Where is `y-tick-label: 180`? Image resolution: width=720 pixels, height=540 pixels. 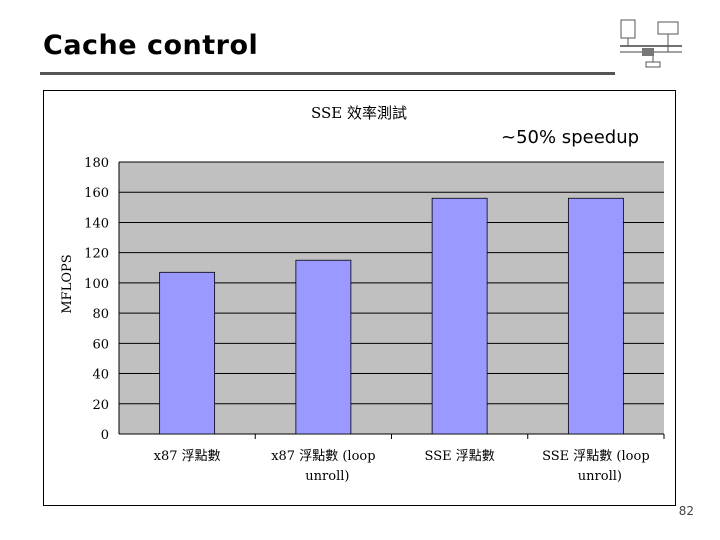
y-tick-label: 180 is located at coordinates (96, 163).